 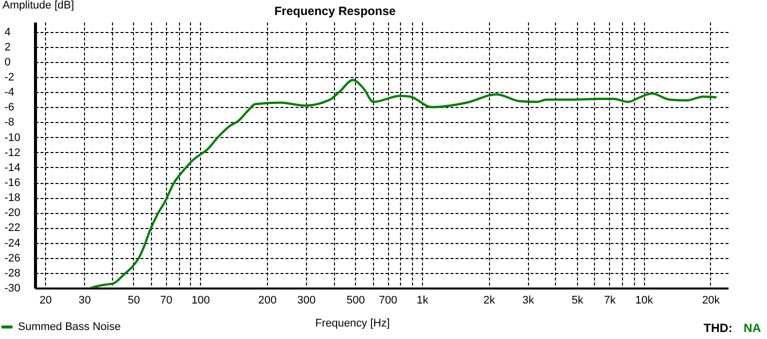 I want to click on x-tick-label: 10k, so click(x=644, y=300).